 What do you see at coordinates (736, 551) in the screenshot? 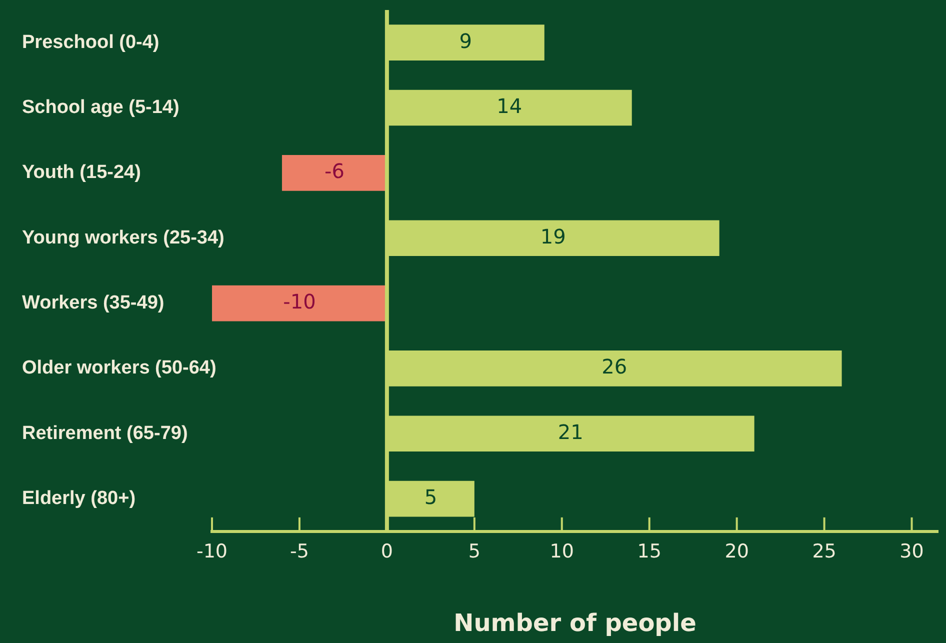
I see `x-tick-label: 20` at bounding box center [736, 551].